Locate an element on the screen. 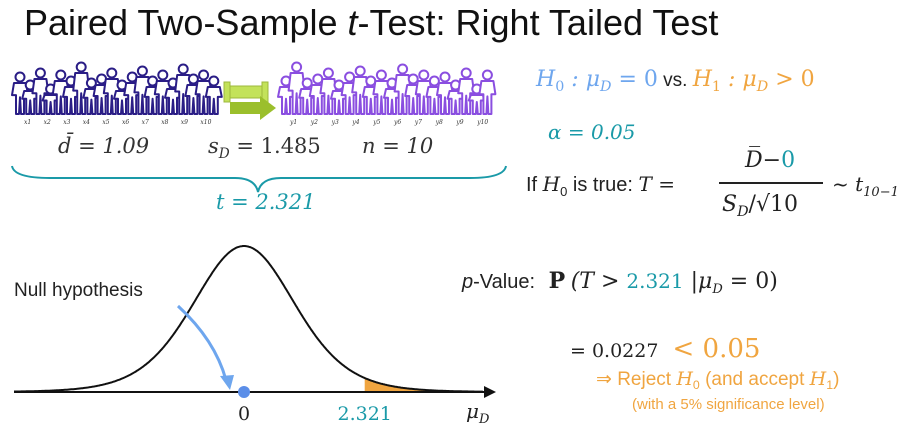 The height and width of the screenshot is (424, 911). before-label: x8 is located at coordinates (164, 122).